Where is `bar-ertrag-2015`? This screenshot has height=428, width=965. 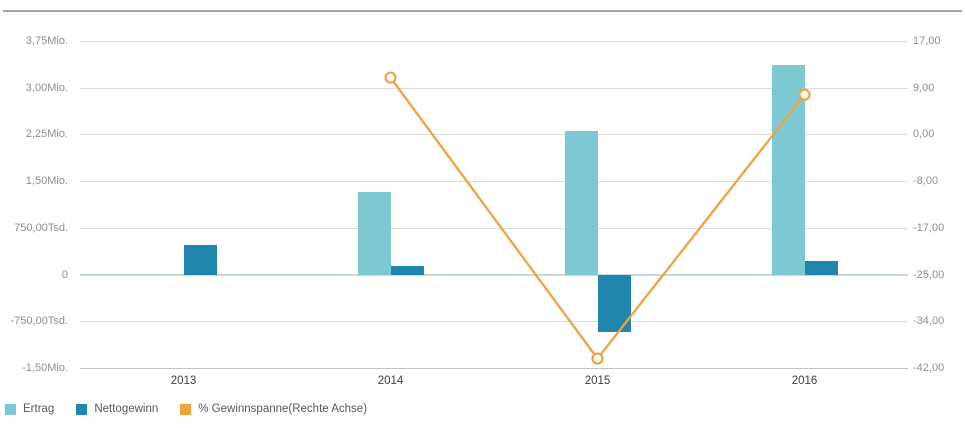
bar-ertrag-2015 is located at coordinates (581, 202).